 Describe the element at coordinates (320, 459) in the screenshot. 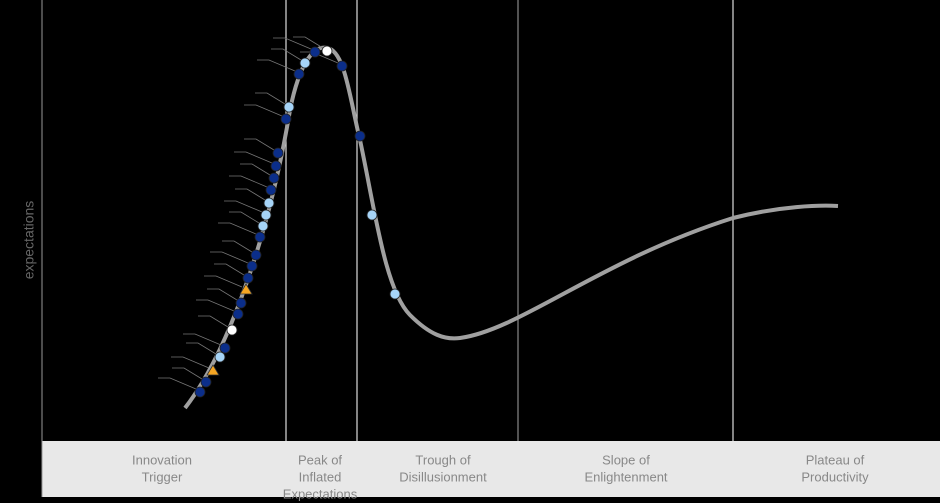

I see `phase-label: Peak of` at that location.